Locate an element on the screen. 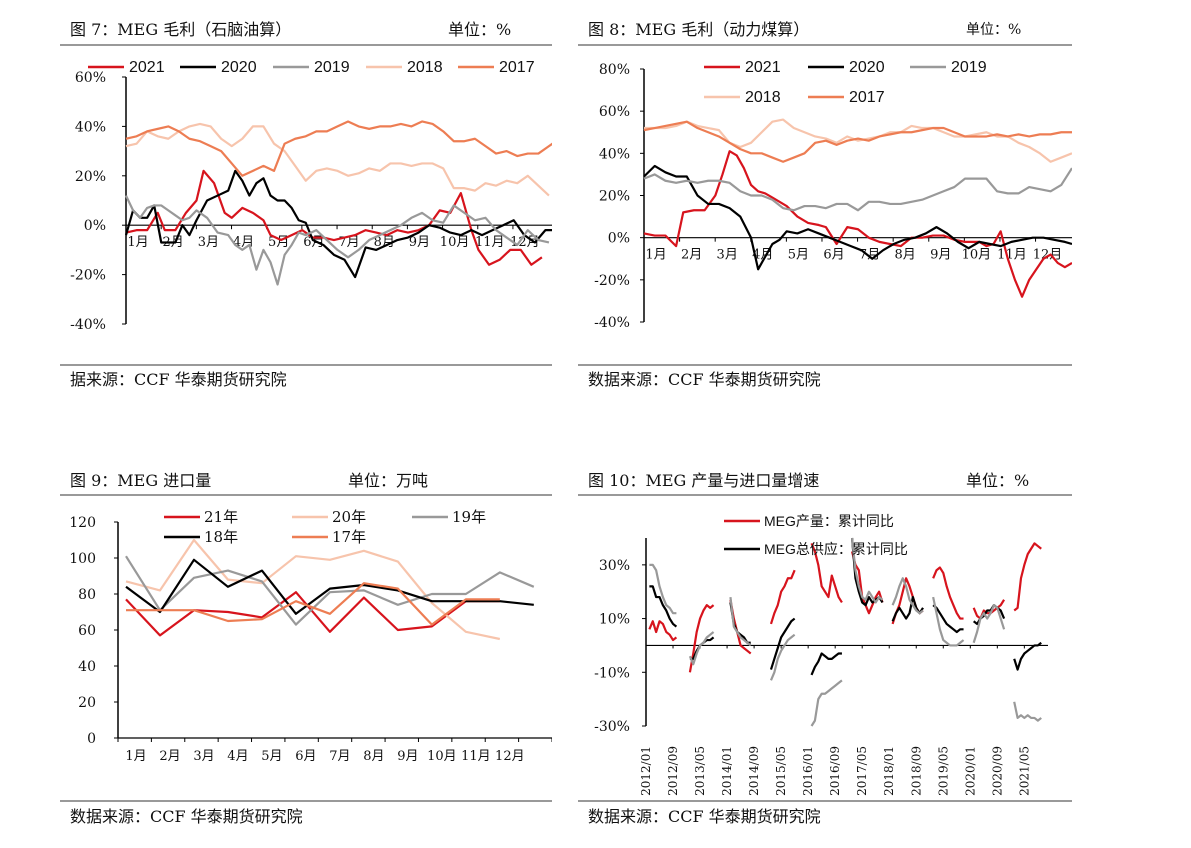 The height and width of the screenshot is (848, 1191). x-tick-label: 12月 is located at coordinates (510, 756).